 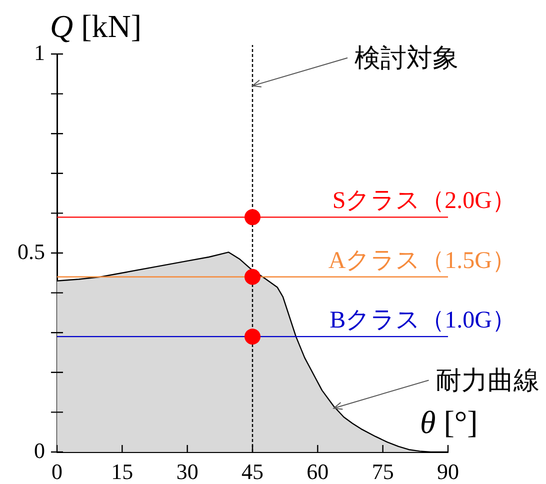 What do you see at coordinates (423, 321) in the screenshot?
I see `ref-line-label: Bクラス（1.0G）` at bounding box center [423, 321].